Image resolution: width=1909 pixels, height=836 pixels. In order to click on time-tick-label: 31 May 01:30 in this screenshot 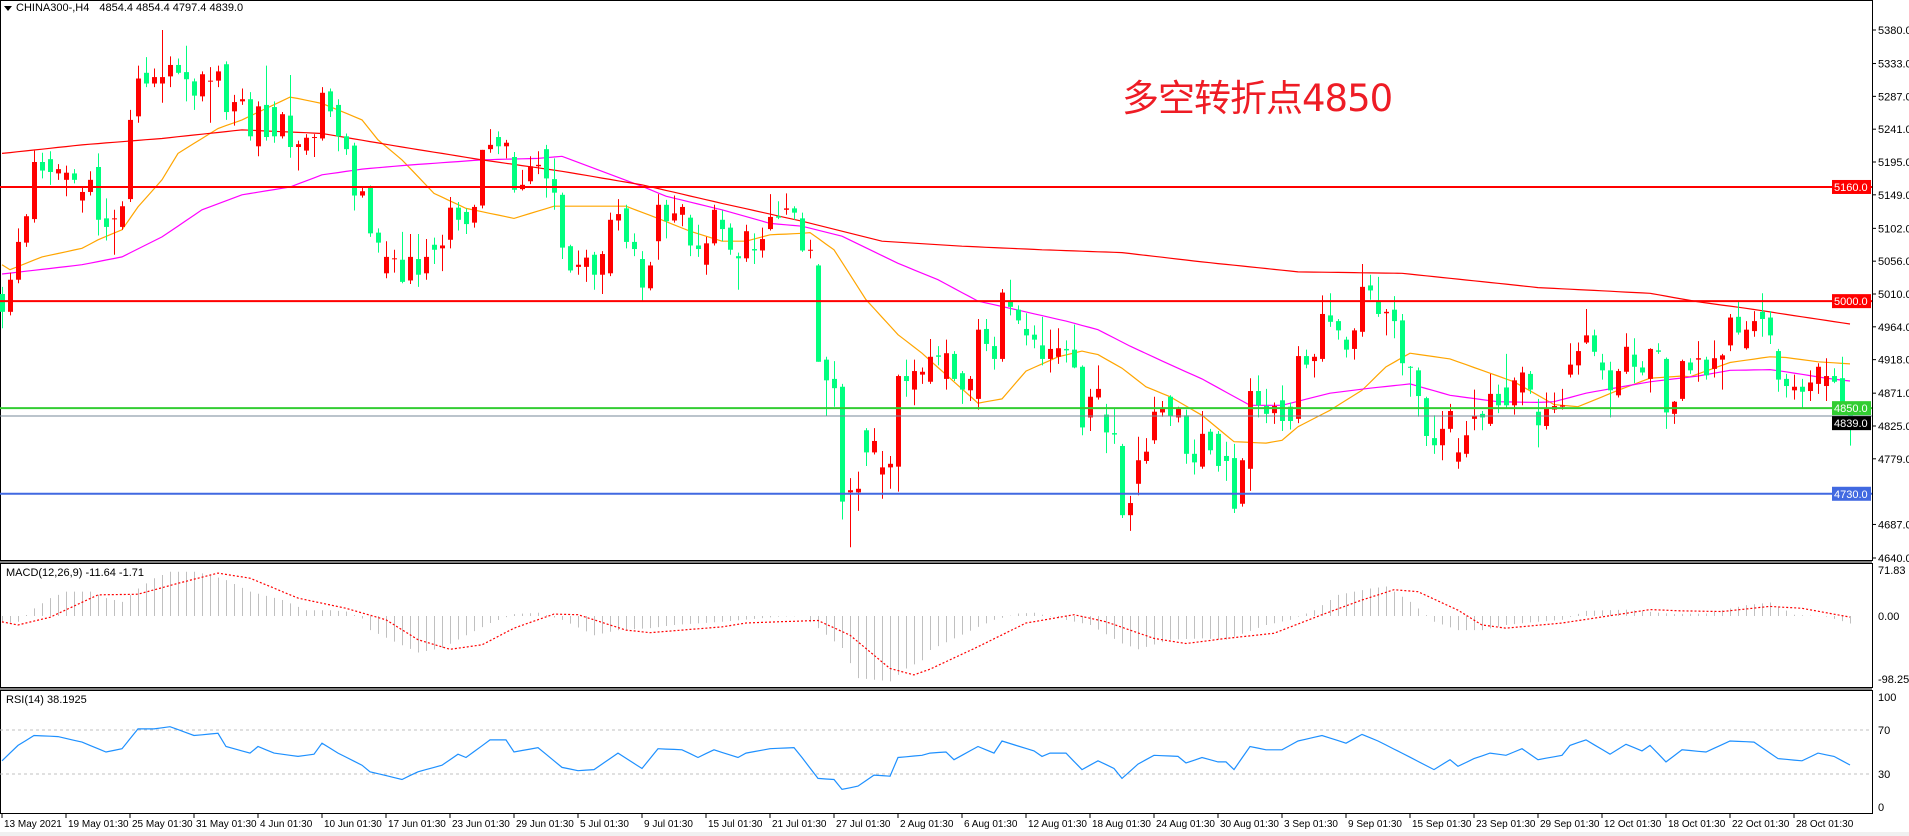, I will do `click(226, 824)`.